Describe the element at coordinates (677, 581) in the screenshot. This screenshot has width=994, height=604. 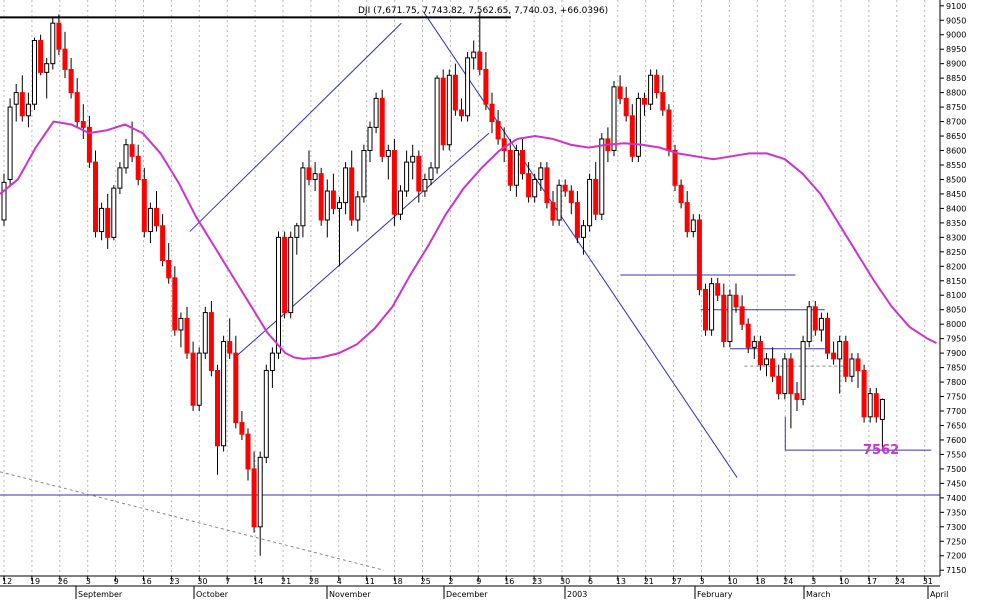
I see `x-tick-label: 27` at that location.